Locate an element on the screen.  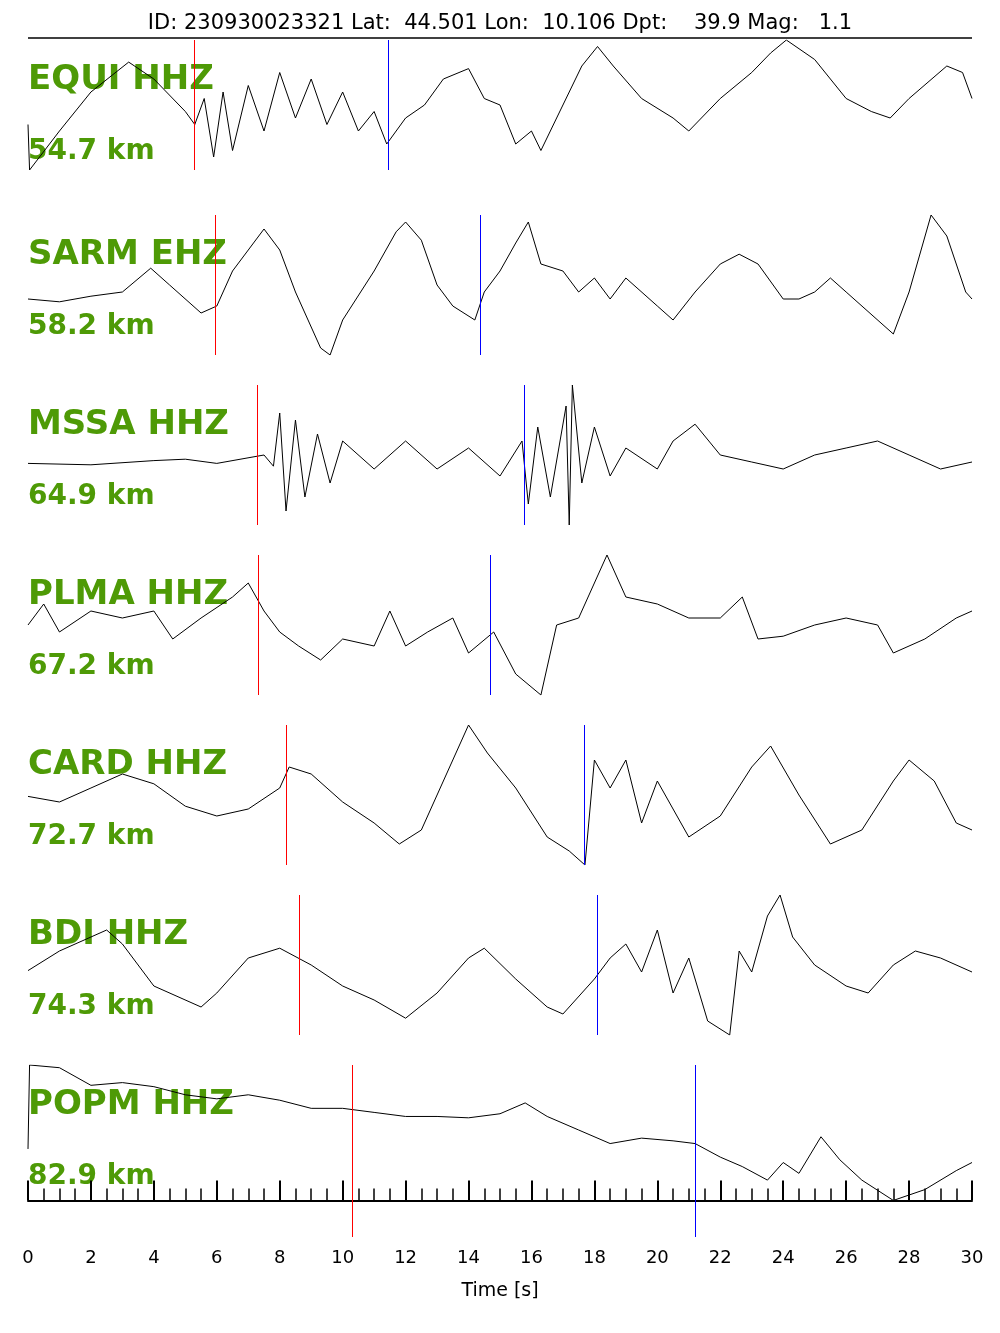
x-tick-label: 6 is located at coordinates (217, 1256).